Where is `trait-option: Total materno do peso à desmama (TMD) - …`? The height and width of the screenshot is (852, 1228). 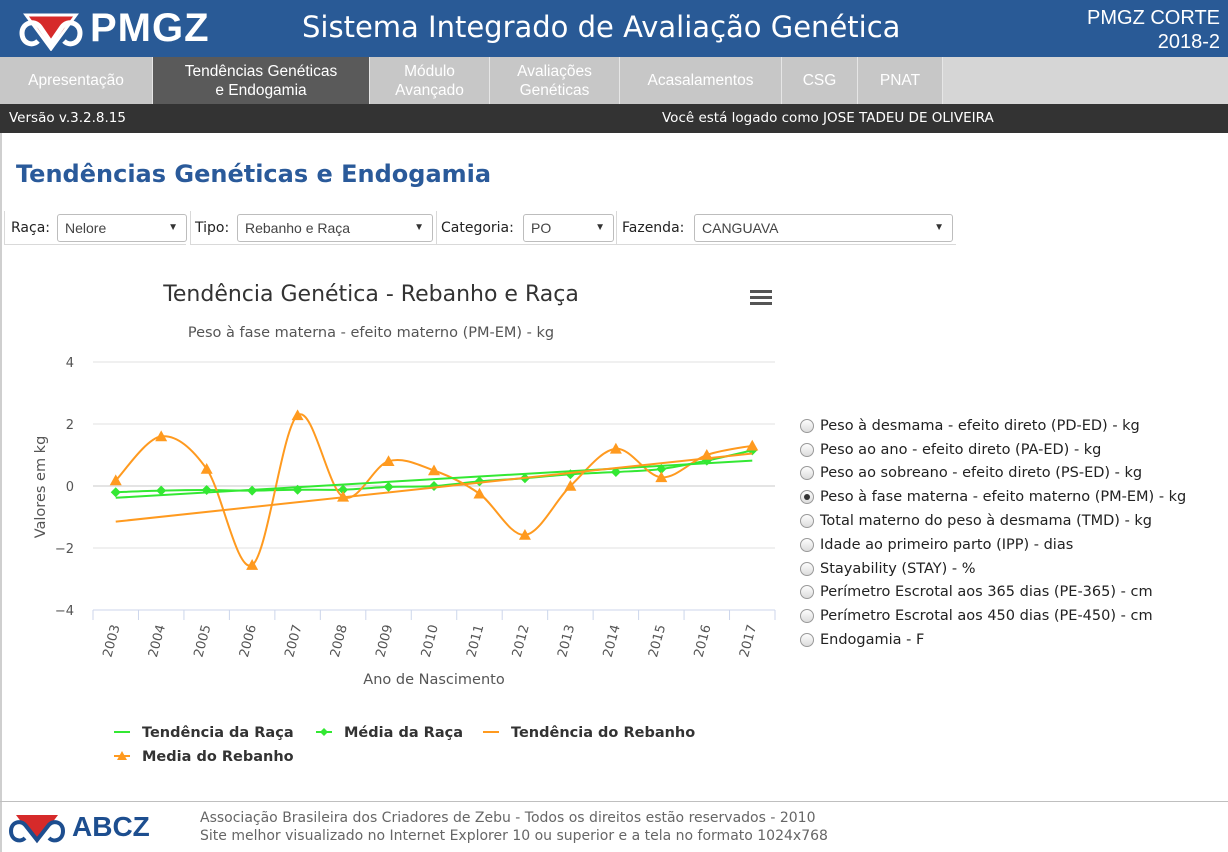 trait-option: Total materno do peso à desmama (TMD) - … is located at coordinates (1010, 521).